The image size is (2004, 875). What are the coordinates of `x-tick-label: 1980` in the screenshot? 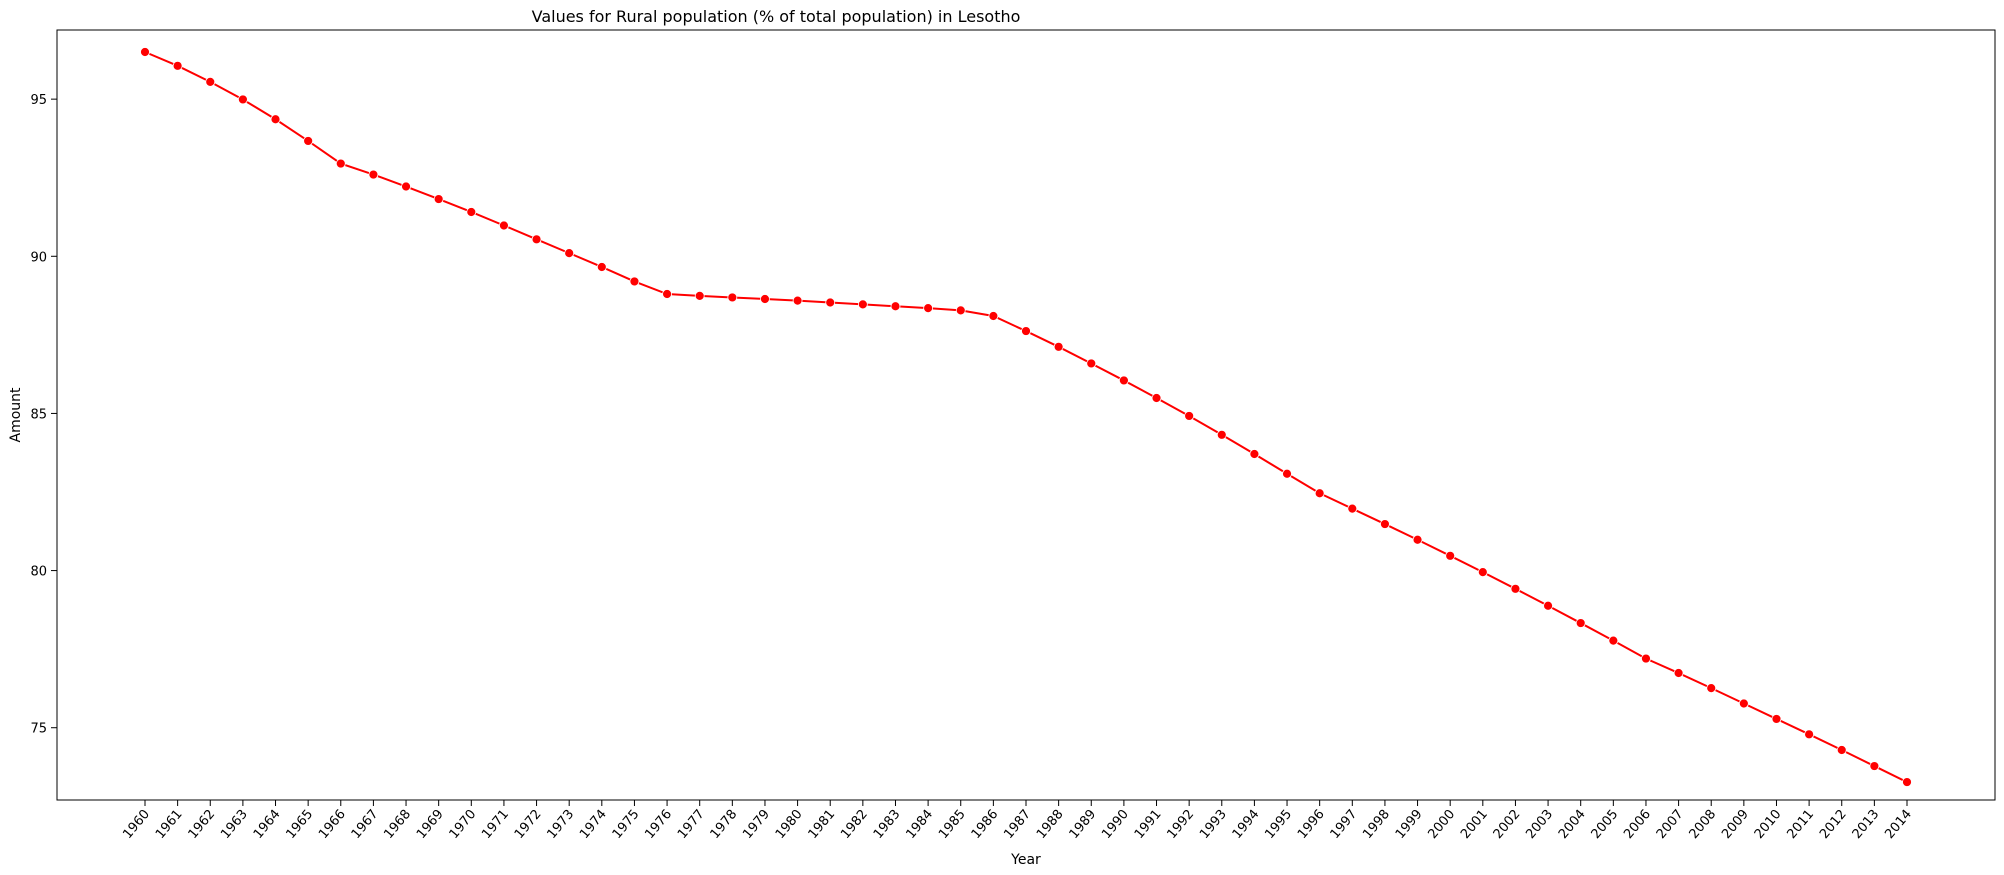 It's located at (789, 824).